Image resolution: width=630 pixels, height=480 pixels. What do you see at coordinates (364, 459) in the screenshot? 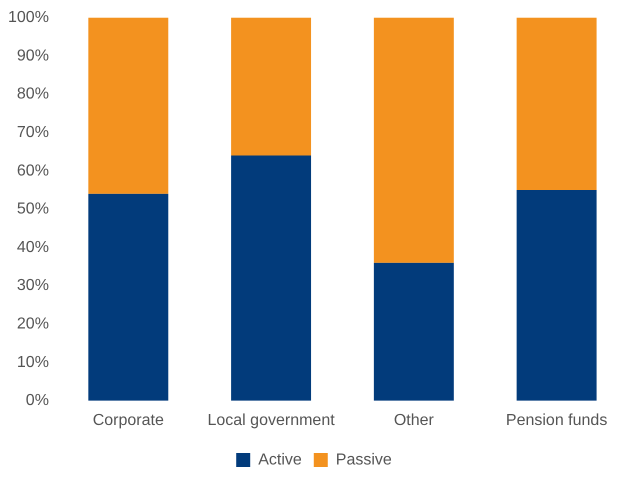
I see `legend-label: Passive` at bounding box center [364, 459].